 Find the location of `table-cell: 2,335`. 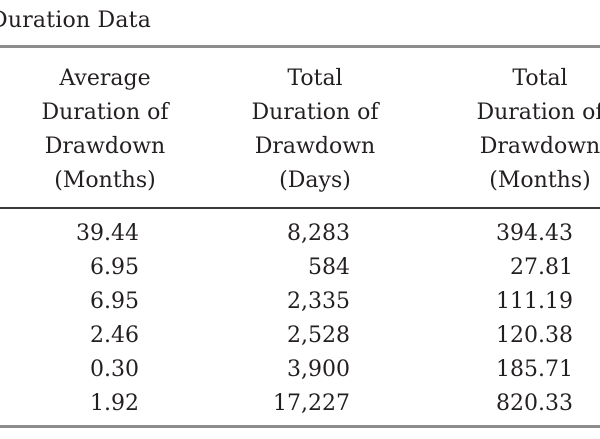

table-cell: 2,335 is located at coordinates (318, 301).